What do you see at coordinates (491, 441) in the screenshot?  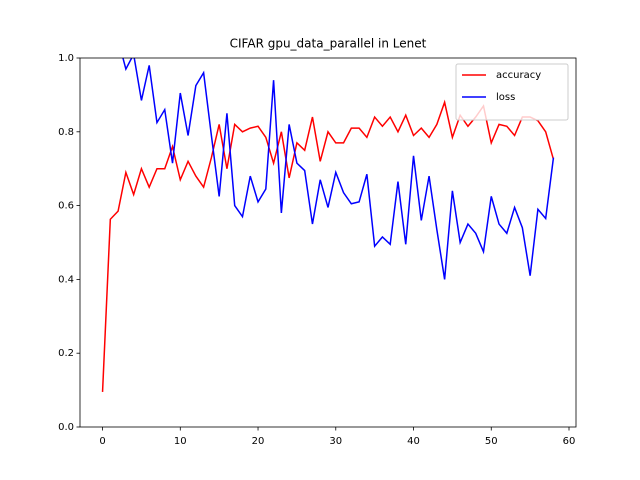 I see `x-tick-label: 50` at bounding box center [491, 441].